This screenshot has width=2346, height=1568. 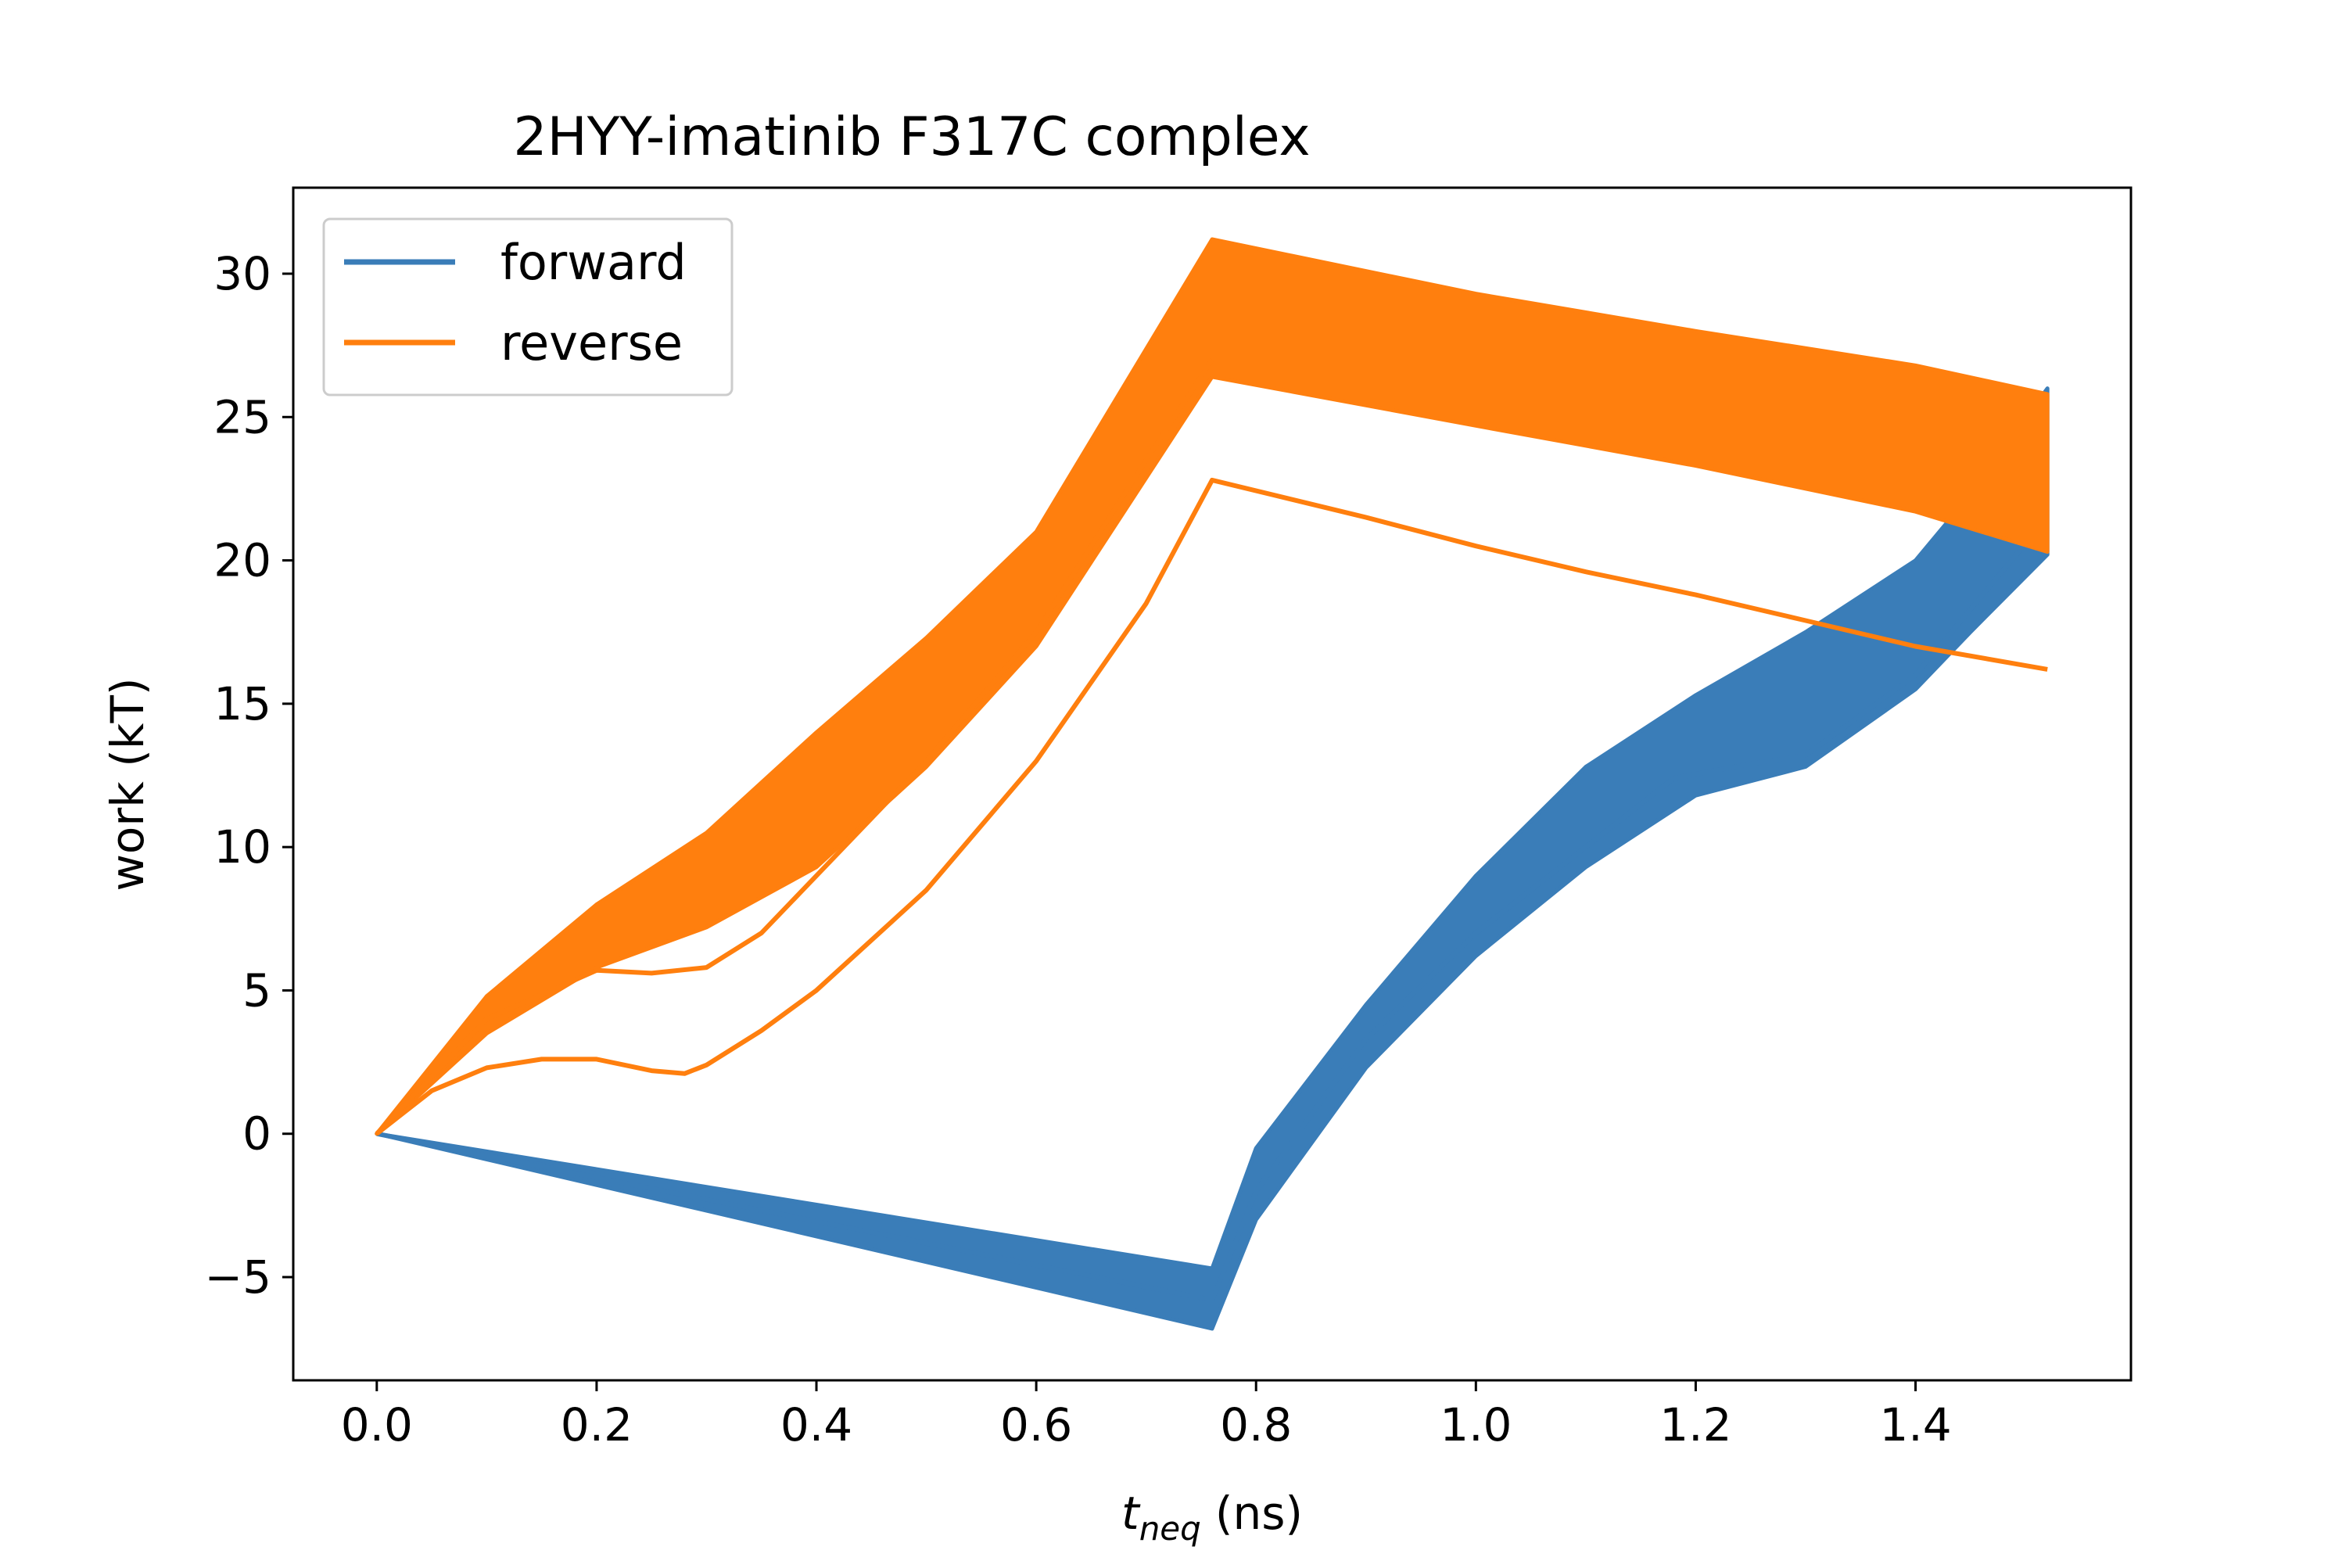 I want to click on y-tick-label: 20, so click(x=242, y=560).